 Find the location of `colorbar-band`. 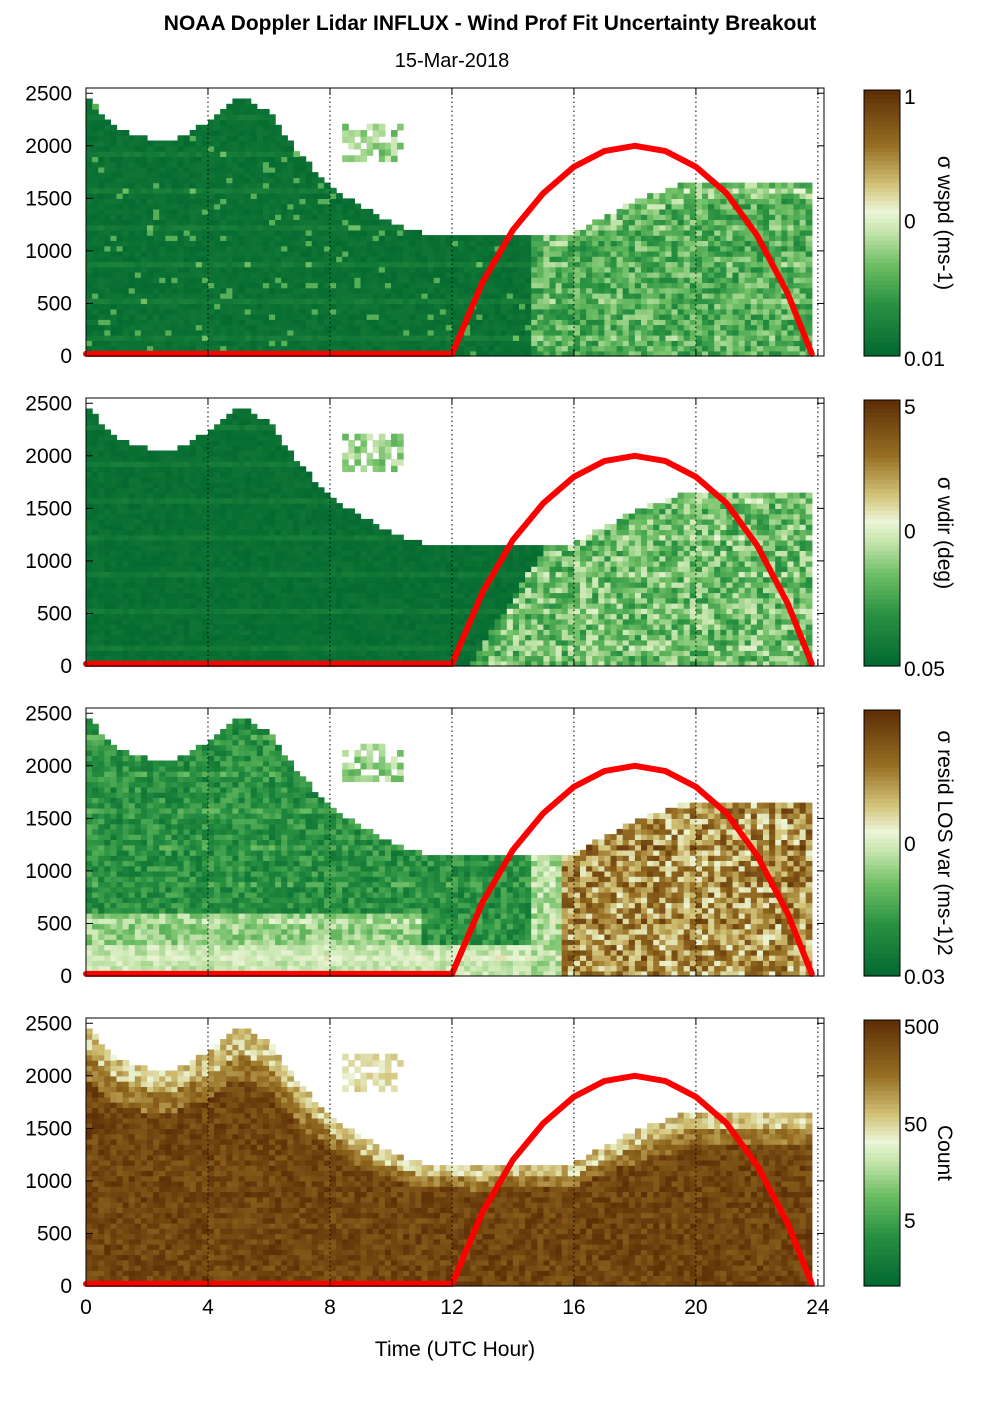

colorbar-band is located at coordinates (882, 212).